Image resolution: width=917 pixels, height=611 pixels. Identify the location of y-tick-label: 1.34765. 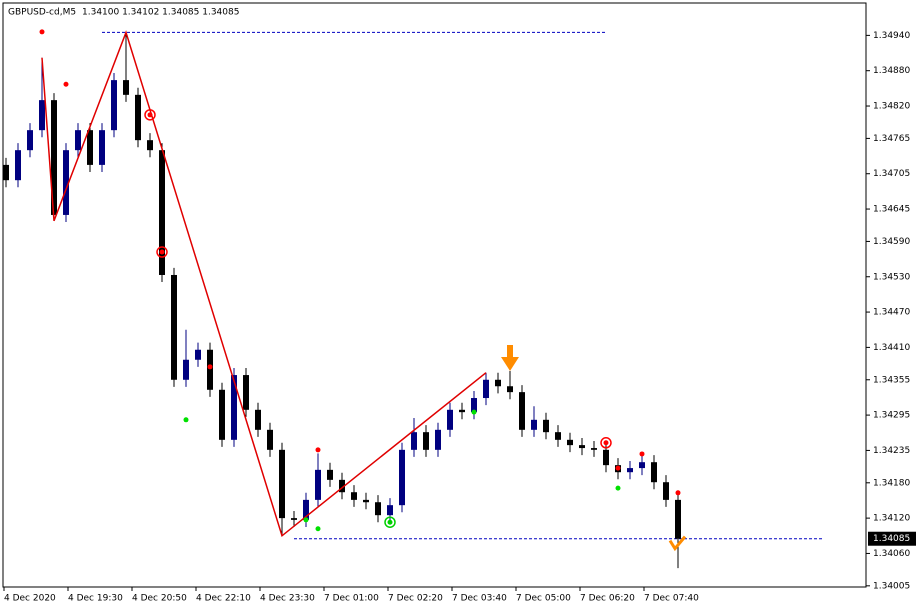
(891, 139).